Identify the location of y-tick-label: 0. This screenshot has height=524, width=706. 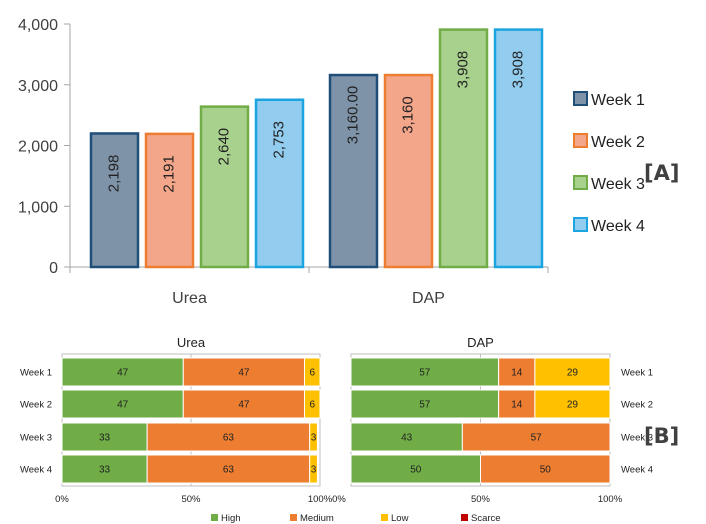
(53, 268).